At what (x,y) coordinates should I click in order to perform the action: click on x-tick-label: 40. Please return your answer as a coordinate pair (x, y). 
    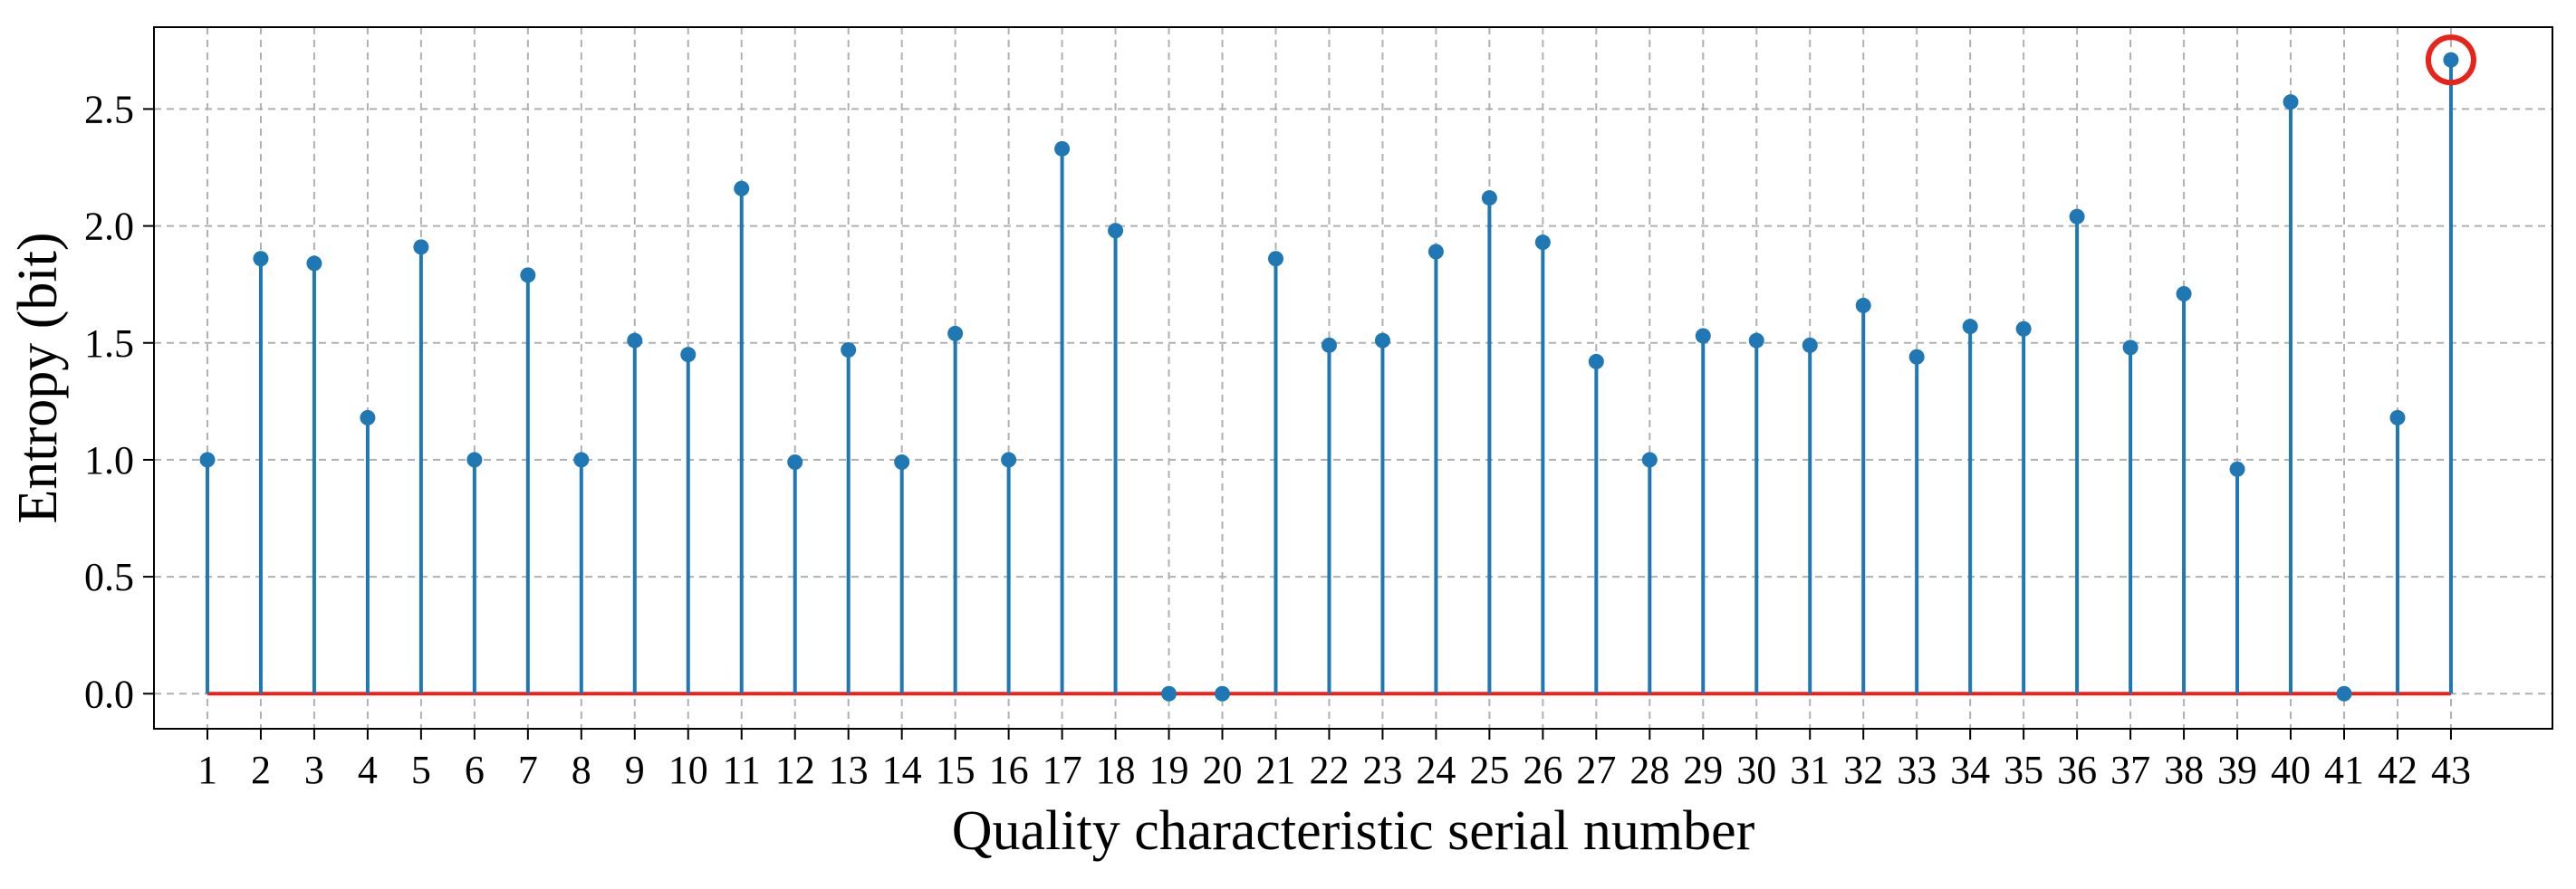
    Looking at the image, I should click on (2291, 770).